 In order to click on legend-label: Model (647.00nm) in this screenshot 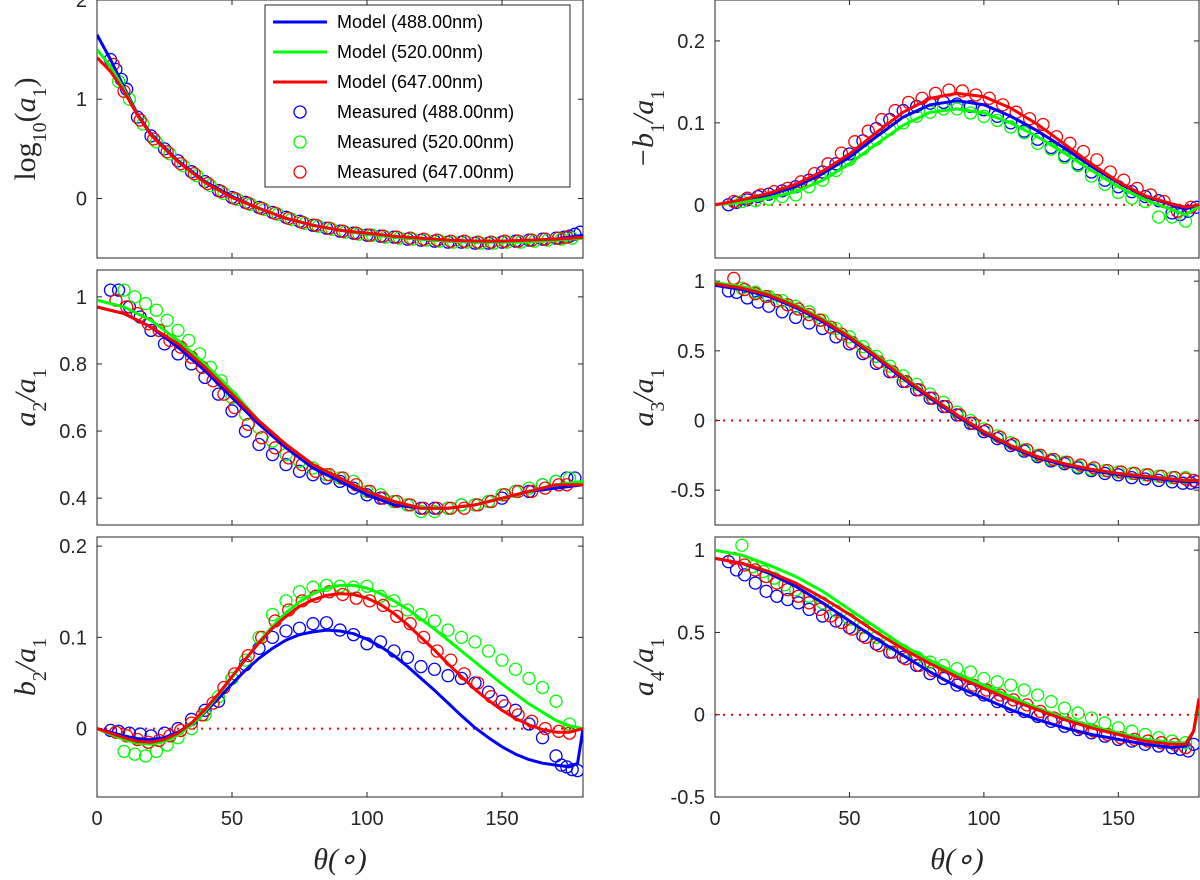, I will do `click(410, 82)`.